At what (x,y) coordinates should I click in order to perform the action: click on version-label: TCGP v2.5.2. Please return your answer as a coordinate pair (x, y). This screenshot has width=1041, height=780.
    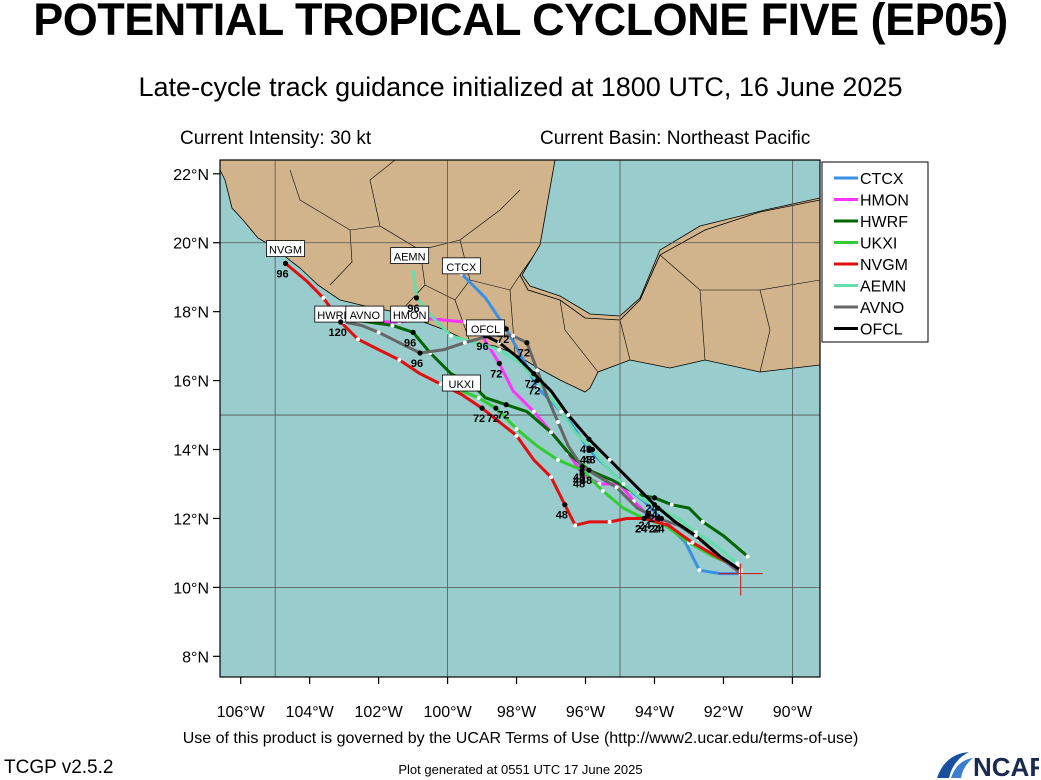
    Looking at the image, I should click on (59, 767).